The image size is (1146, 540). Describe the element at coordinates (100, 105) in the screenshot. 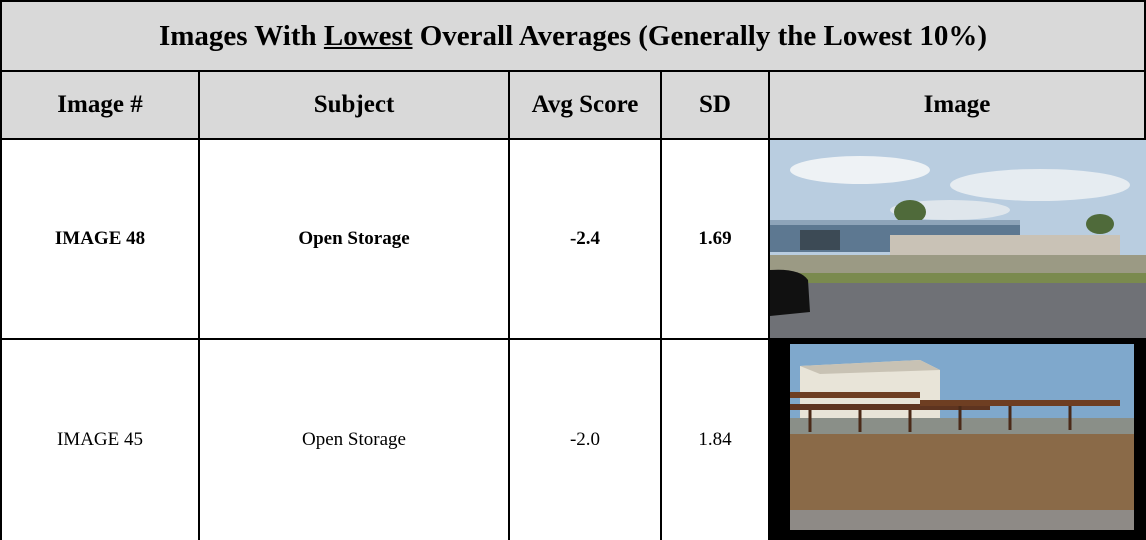

I see `header-cell: Image #` at that location.